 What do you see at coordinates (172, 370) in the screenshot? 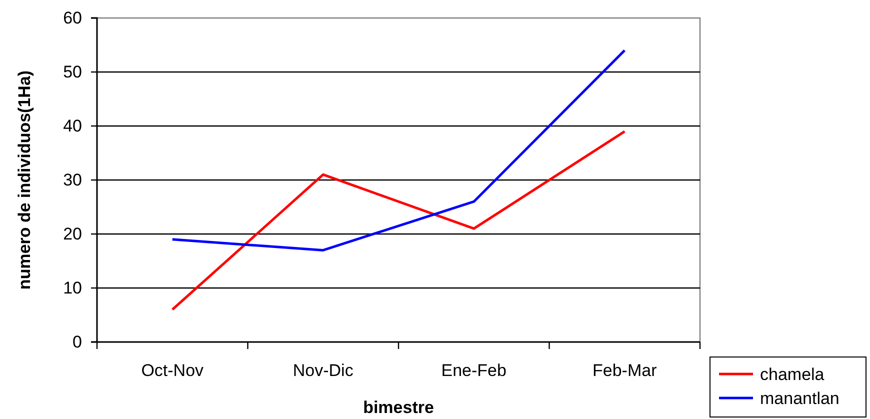
I see `x-tick-label: Oct-Nov` at bounding box center [172, 370].